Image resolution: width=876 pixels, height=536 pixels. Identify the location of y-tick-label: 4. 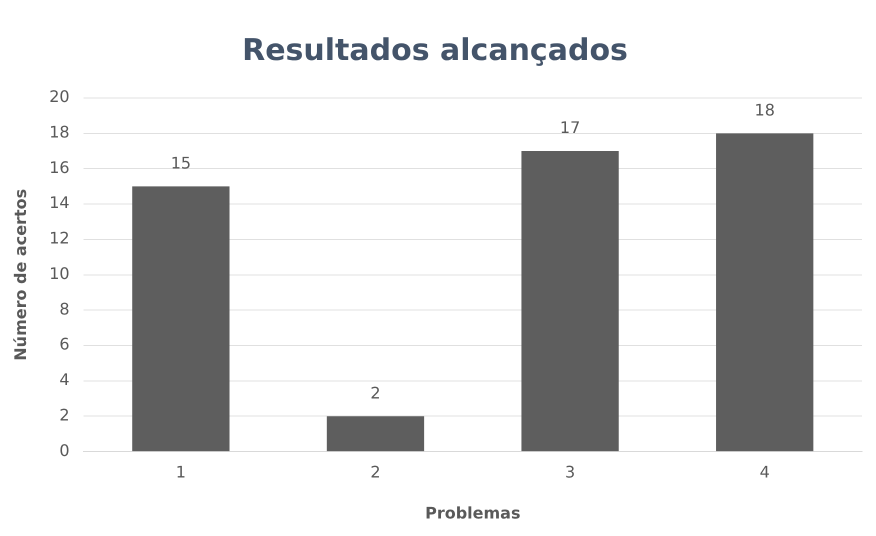
(64, 380).